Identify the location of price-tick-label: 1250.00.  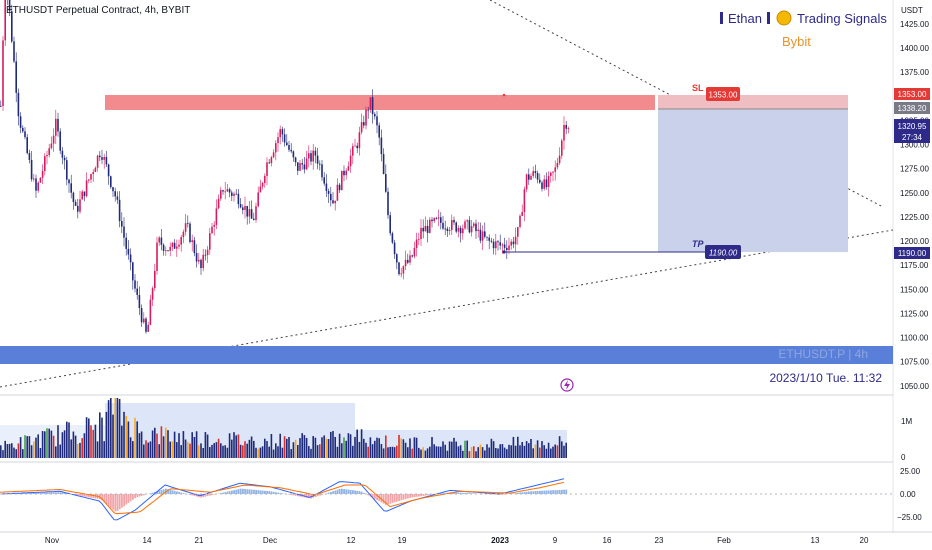
(914, 193).